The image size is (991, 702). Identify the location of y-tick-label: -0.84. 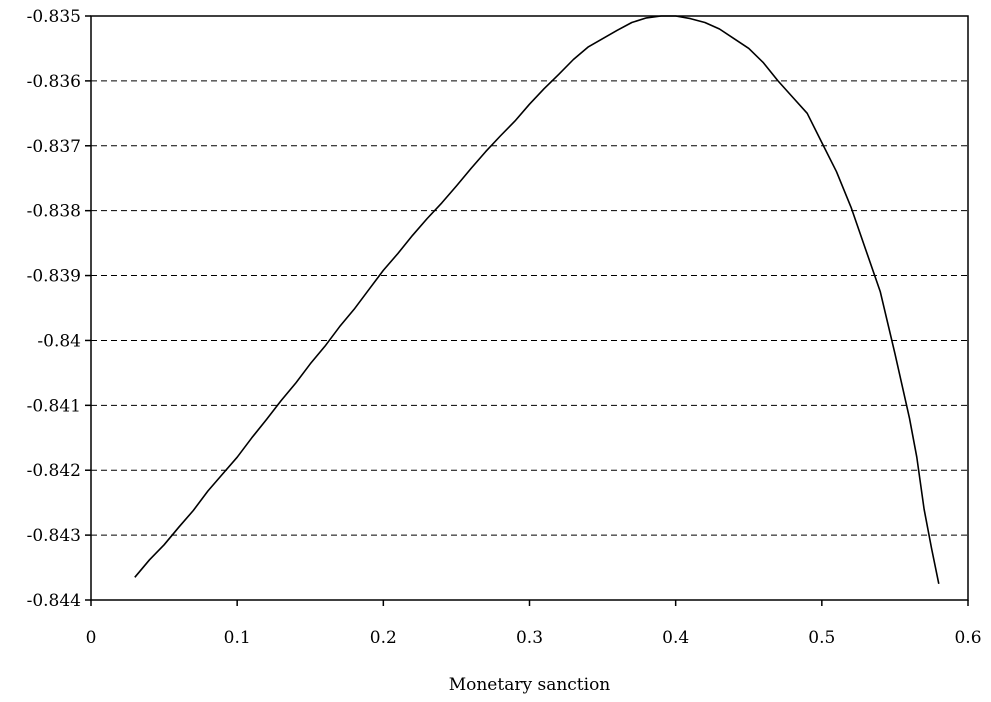
(59, 341).